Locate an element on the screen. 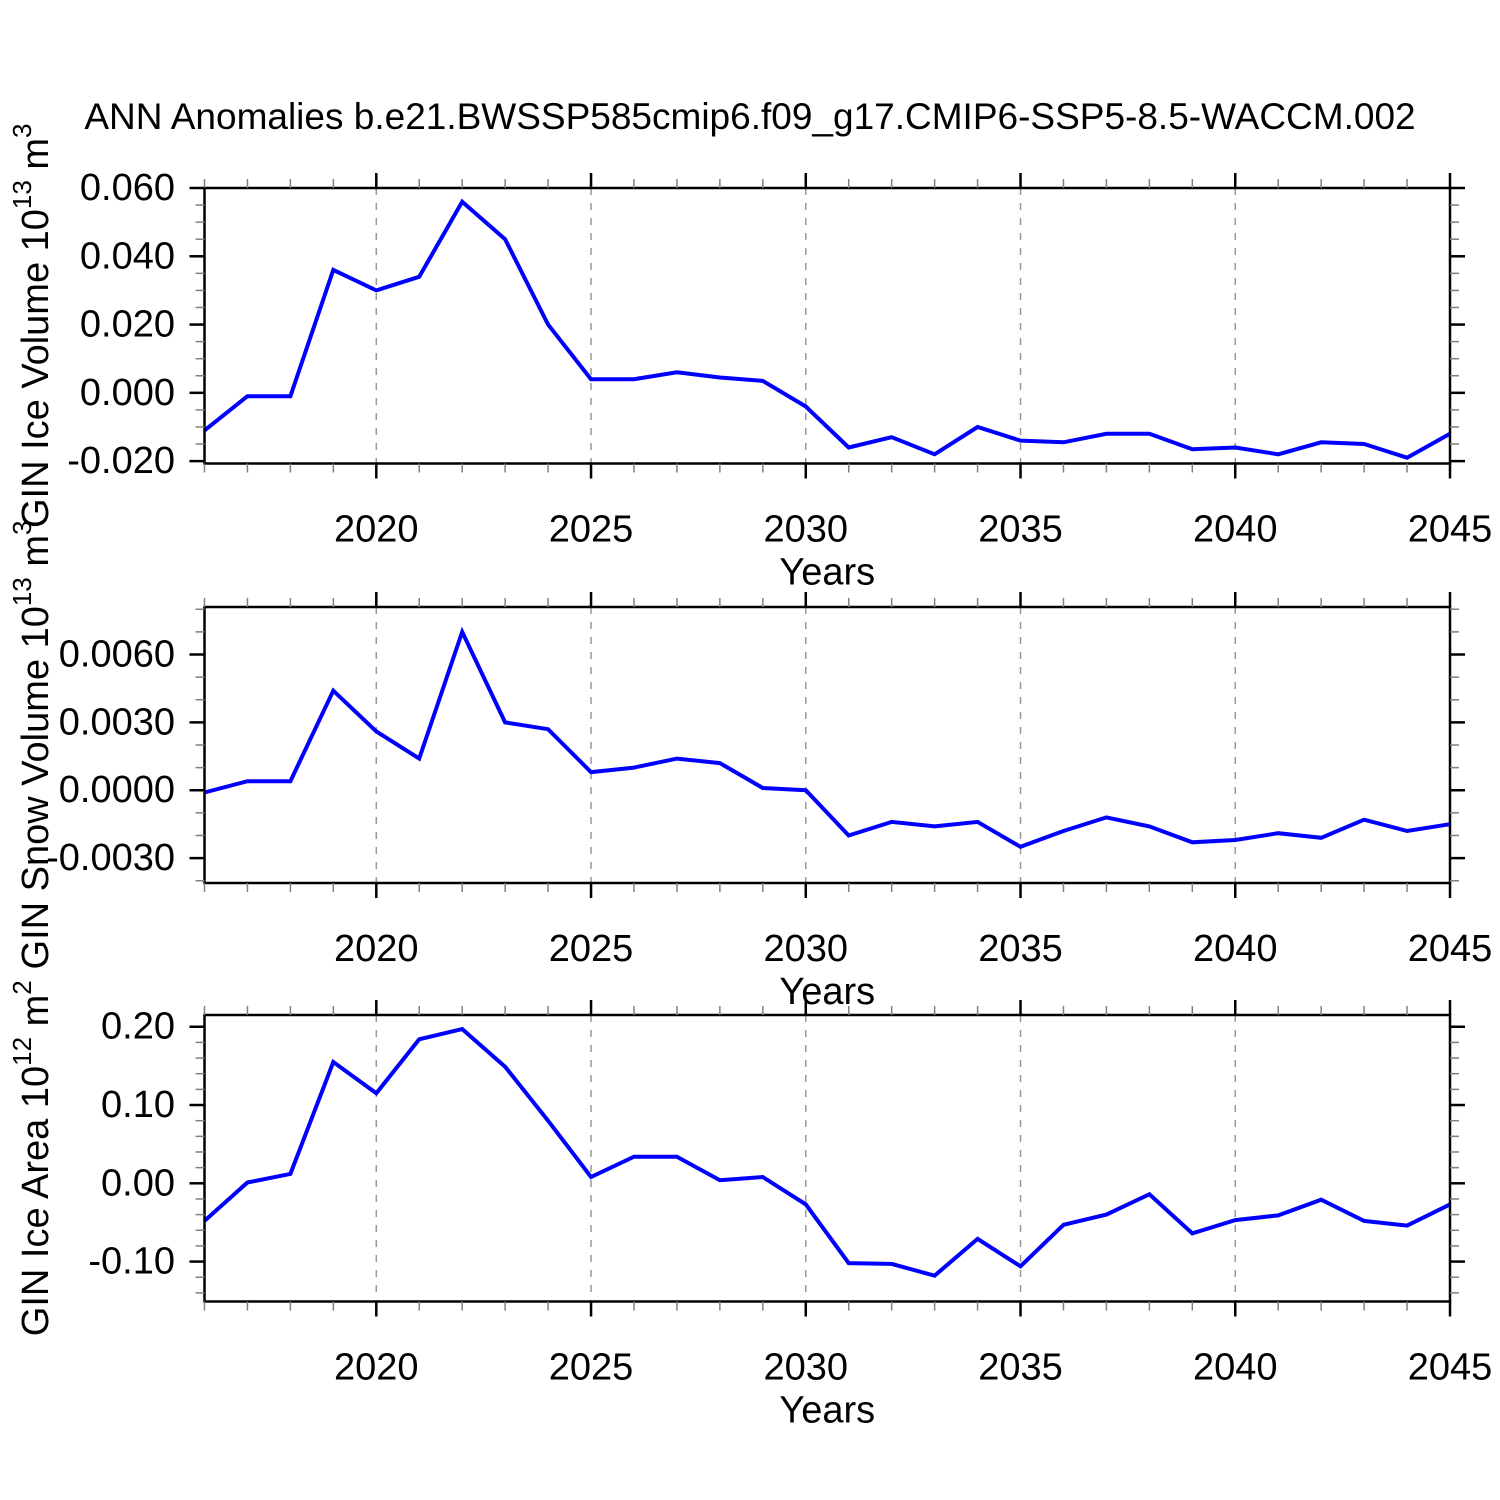  series-line-gin-snow-volume is located at coordinates (827, 738).